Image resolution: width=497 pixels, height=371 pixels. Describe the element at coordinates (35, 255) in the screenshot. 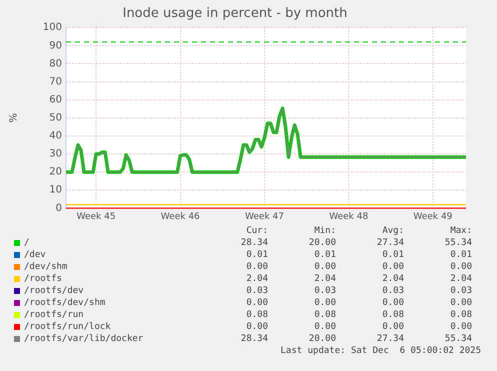

I see `legend-label: /dev` at that location.